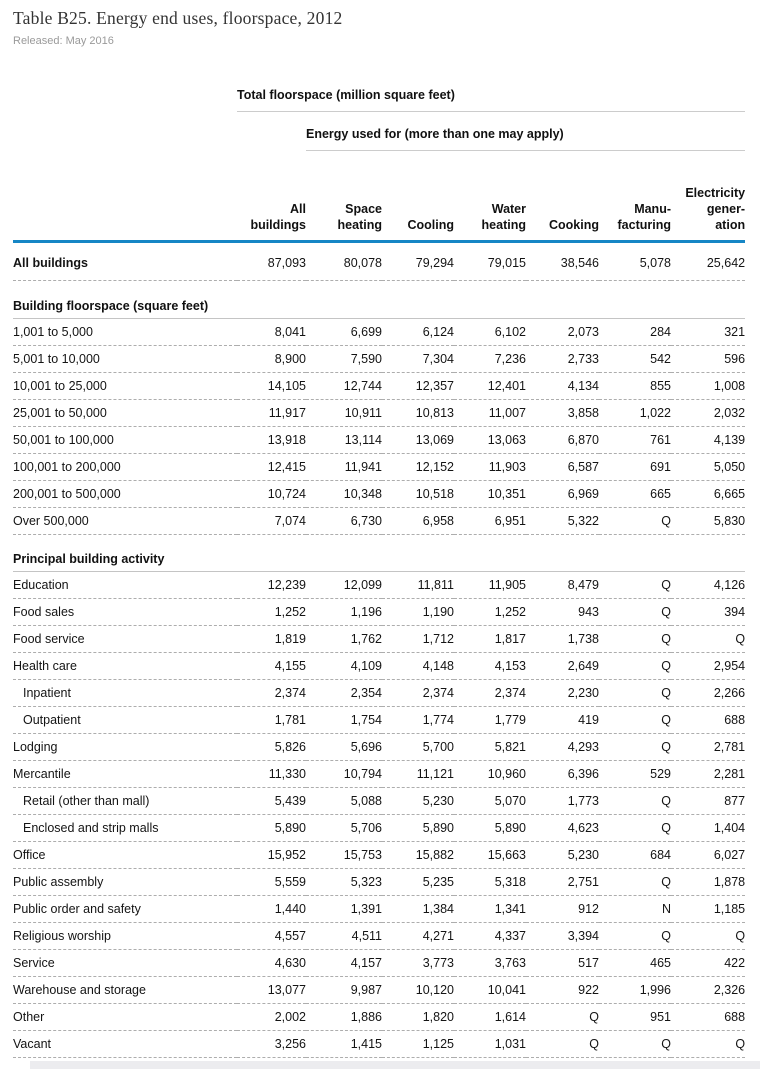 Image resolution: width=760 pixels, height=1069 pixels. What do you see at coordinates (562, 521) in the screenshot?
I see `data-cell: 5,322` at bounding box center [562, 521].